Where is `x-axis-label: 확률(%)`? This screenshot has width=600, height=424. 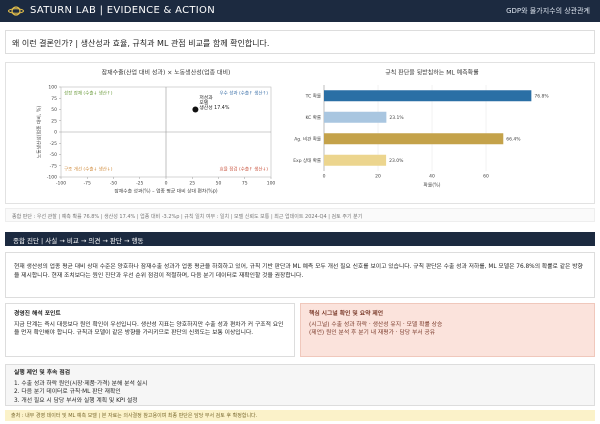
x-axis-label: 확률(%) is located at coordinates (431, 185).